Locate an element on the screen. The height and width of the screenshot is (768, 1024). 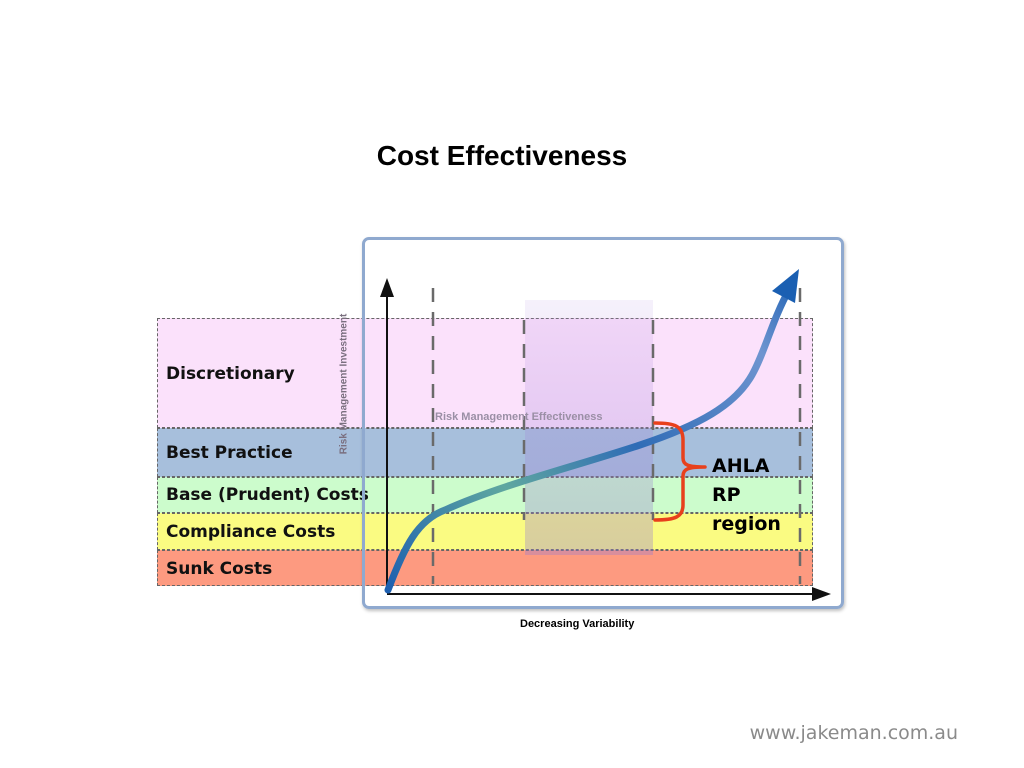
band-compliance-costs-label: Compliance Costs is located at coordinates (251, 532).